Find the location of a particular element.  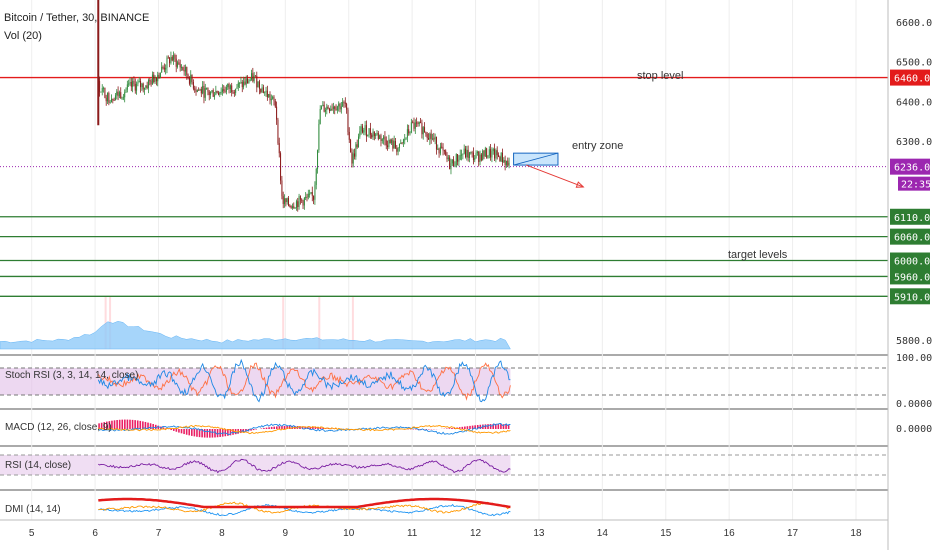

target-price-badge-1-bg is located at coordinates (910, 236).